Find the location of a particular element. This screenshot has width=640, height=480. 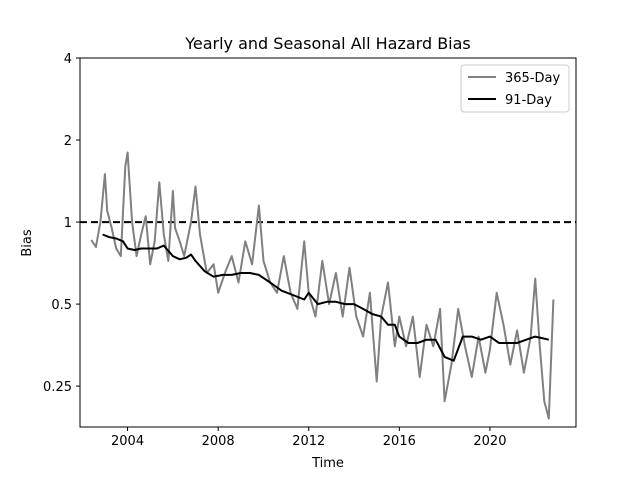

legend-label: 91-Day is located at coordinates (528, 100).